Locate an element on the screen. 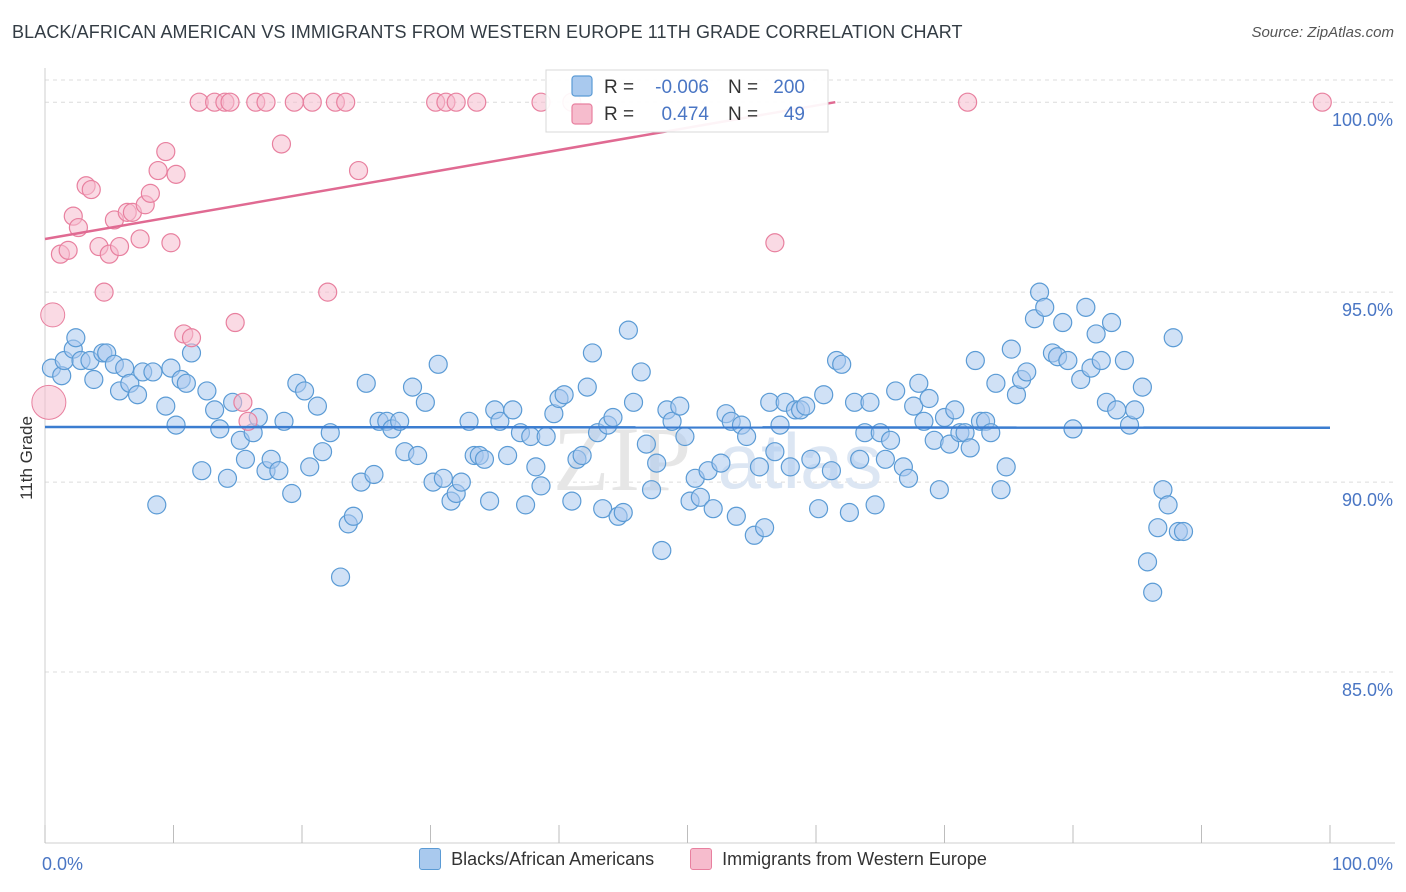 The height and width of the screenshot is (892, 1406). legend-swatch-pink is located at coordinates (582, 114).